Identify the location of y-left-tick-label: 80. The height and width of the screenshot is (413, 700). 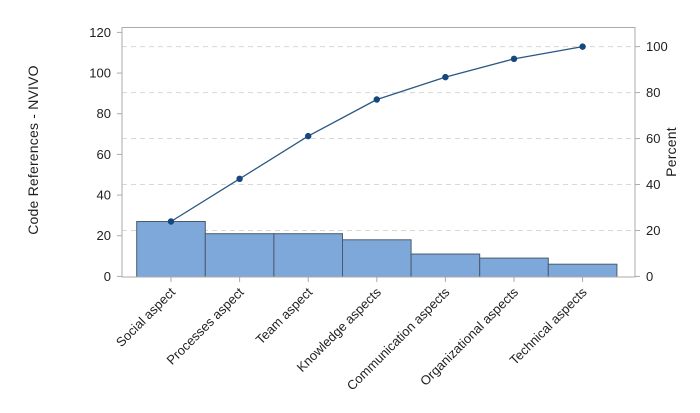
(104, 113).